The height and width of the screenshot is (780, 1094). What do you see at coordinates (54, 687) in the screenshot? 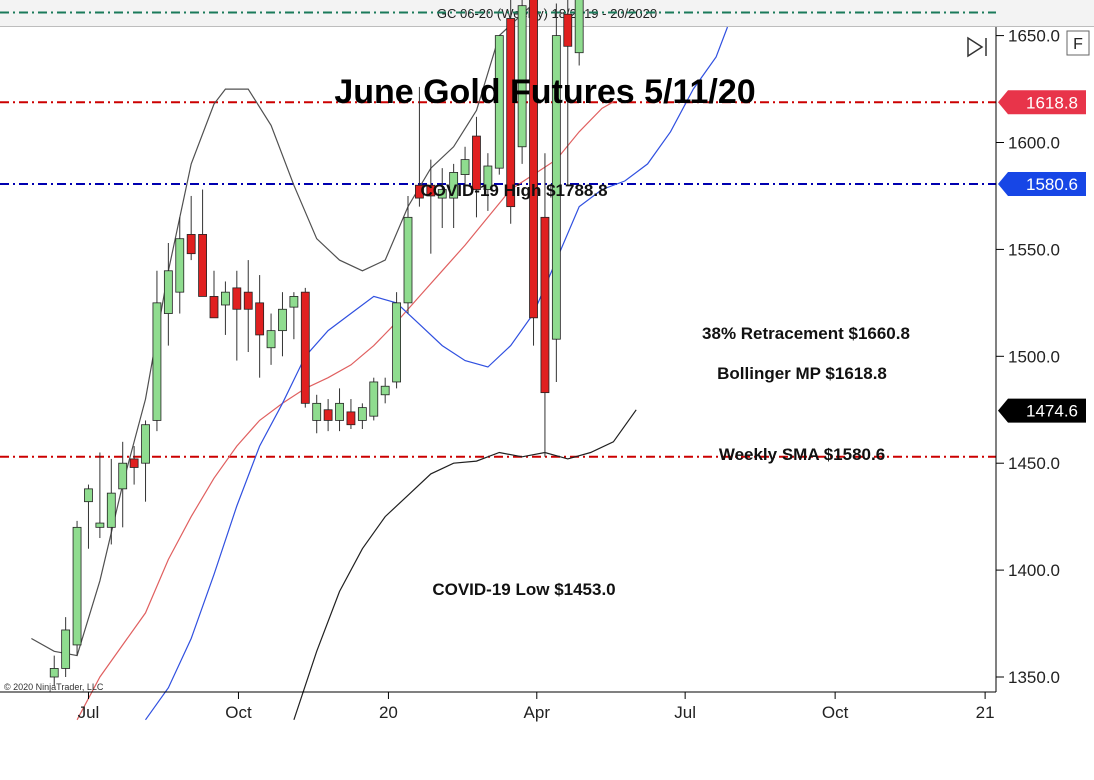
I see `copyright-text: © 2020 NinjaTrader, LLC` at bounding box center [54, 687].